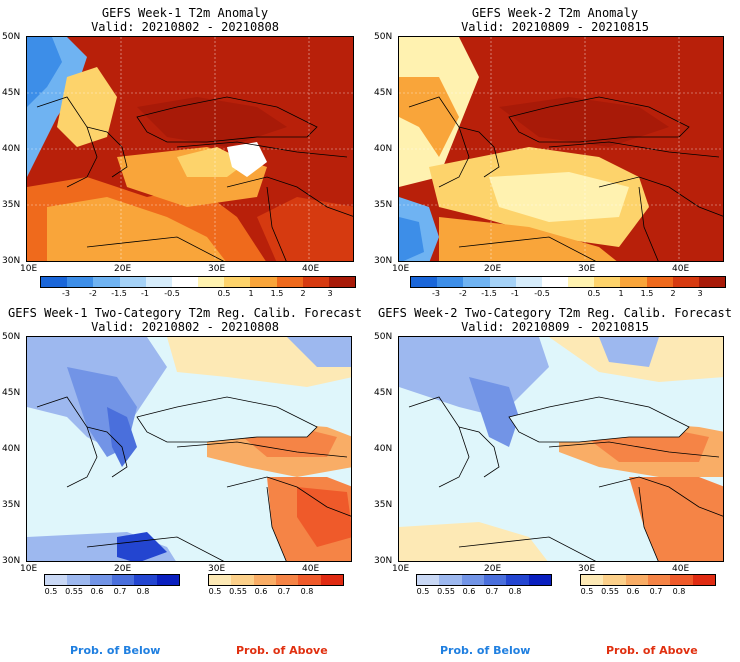 This screenshot has width=740, height=662. Describe the element at coordinates (555, 13) in the screenshot. I see `panel-title: GEFS Week-2 T2m Anomaly` at that location.